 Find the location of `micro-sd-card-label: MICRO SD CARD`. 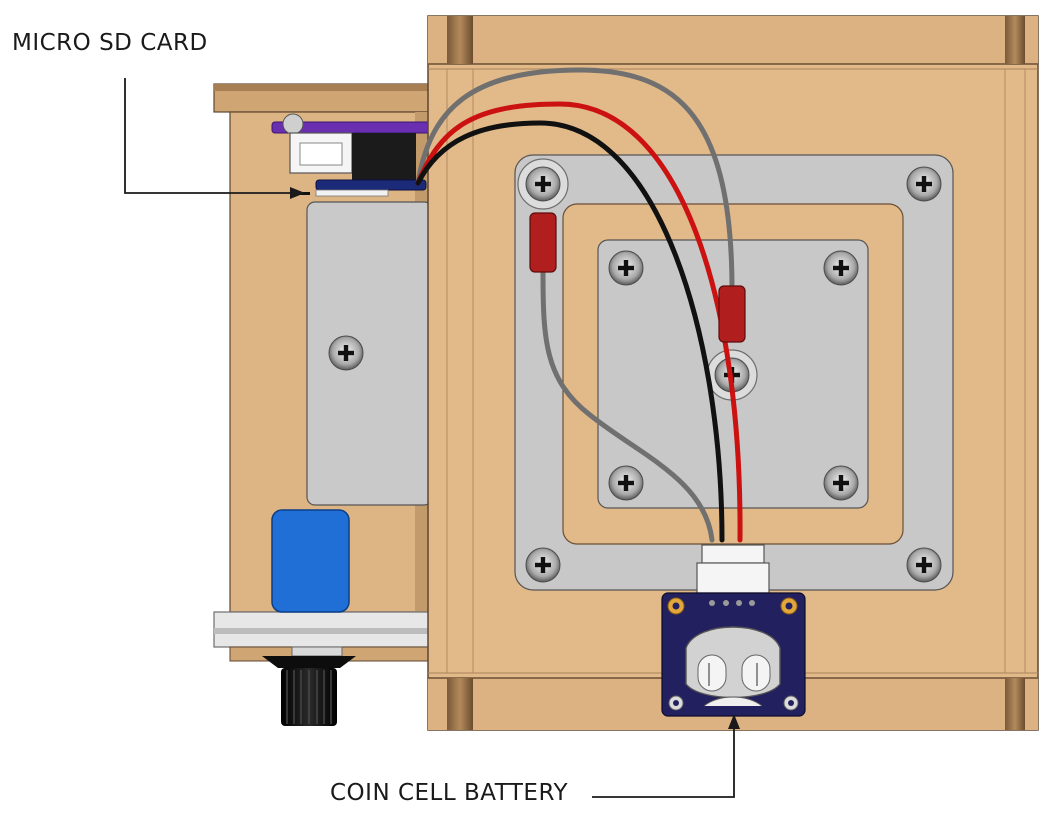

micro-sd-card-label: MICRO SD CARD is located at coordinates (110, 43).